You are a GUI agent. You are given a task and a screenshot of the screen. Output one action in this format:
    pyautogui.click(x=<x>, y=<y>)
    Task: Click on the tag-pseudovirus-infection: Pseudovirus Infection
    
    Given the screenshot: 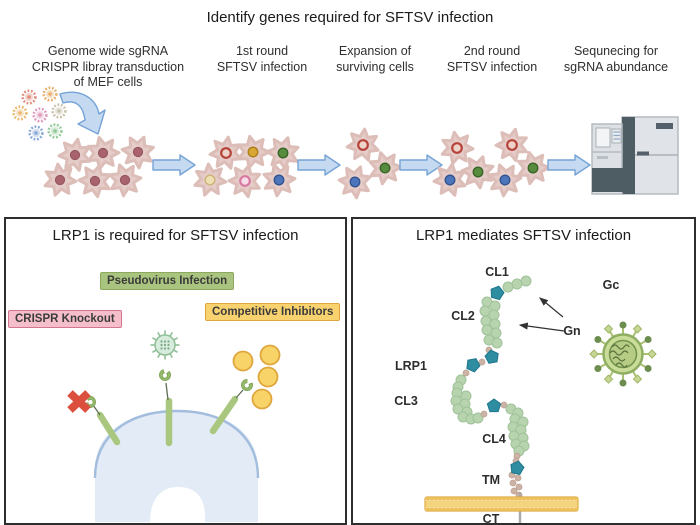 What is the action you would take?
    pyautogui.click(x=167, y=281)
    